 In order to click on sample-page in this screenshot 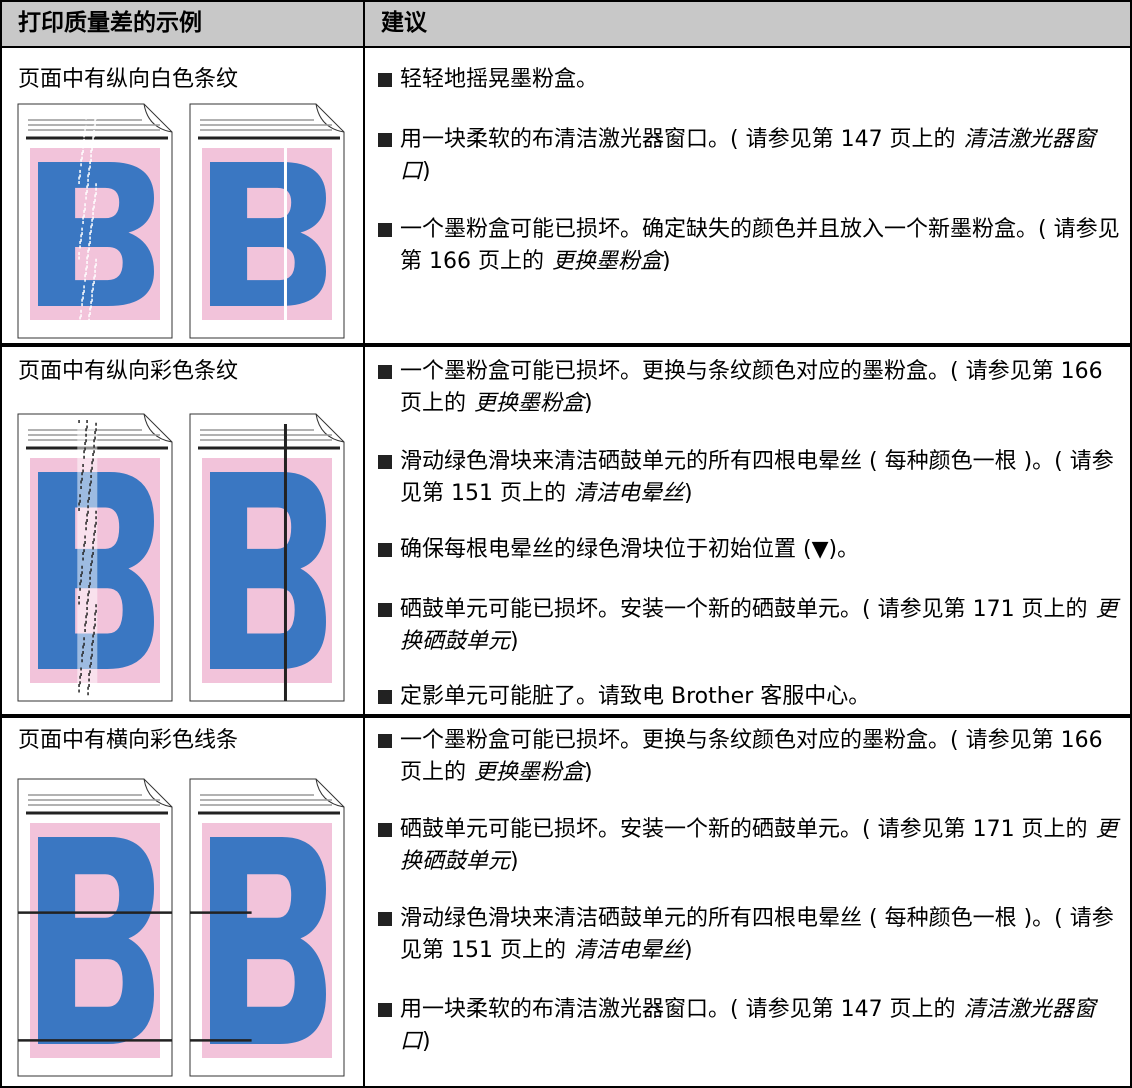, I will do `click(95, 927)`.